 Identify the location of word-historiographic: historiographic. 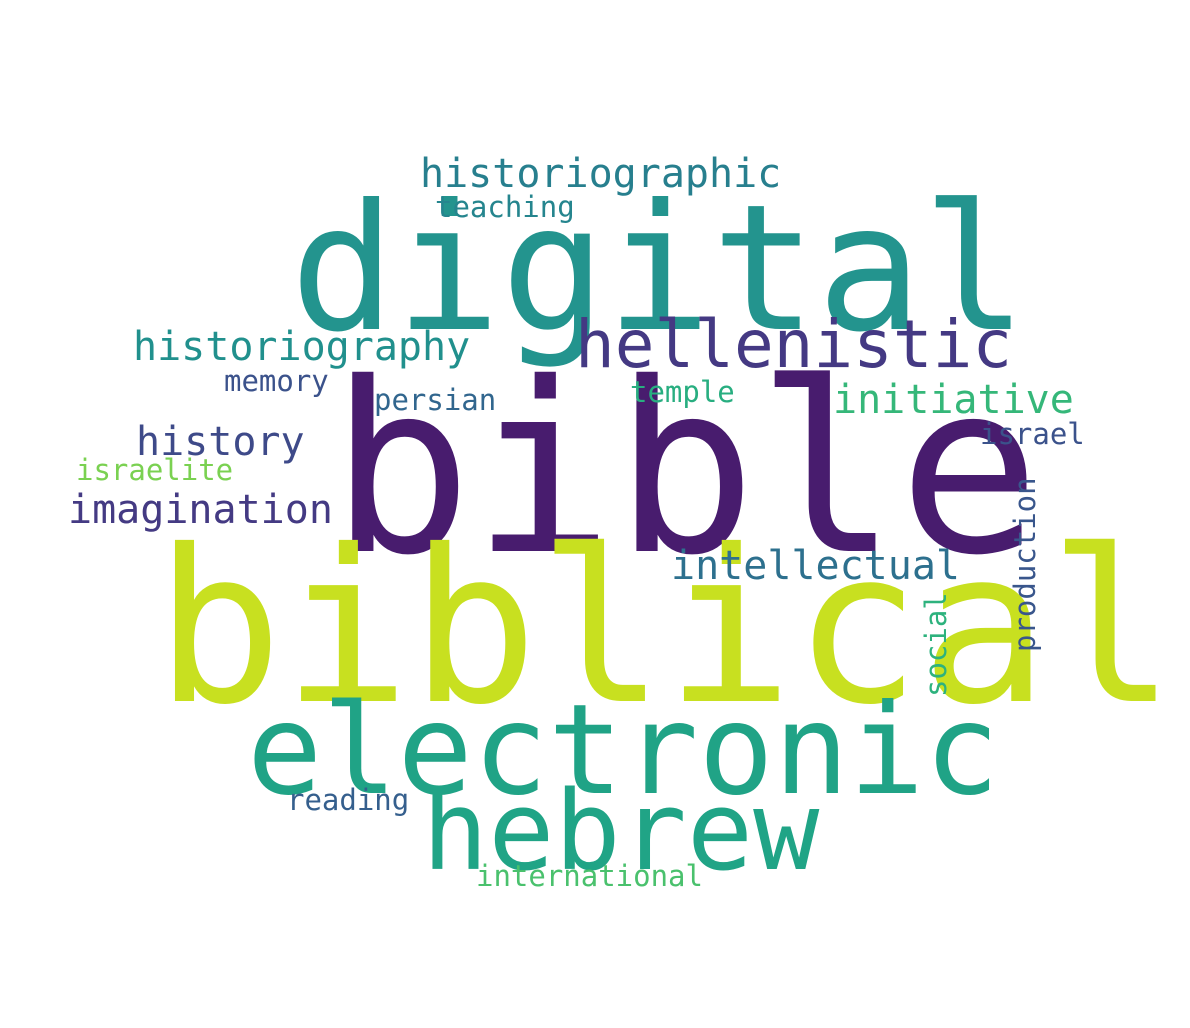
(601, 174).